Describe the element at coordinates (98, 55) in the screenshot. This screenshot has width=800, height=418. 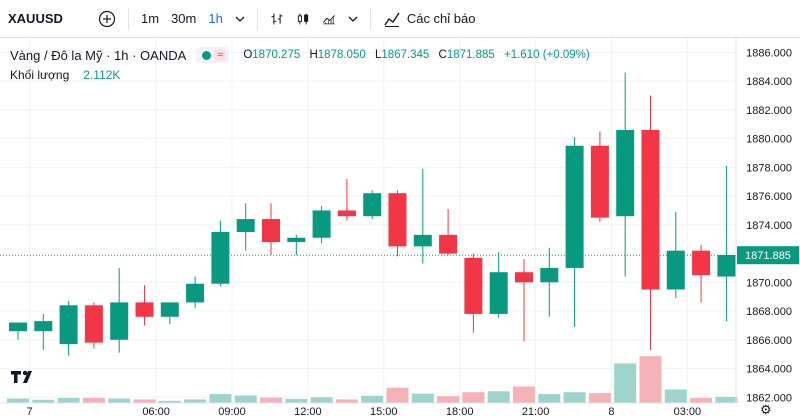
I see `legend-title: Vàng / Đô la Mỹ · 1h · OANDA` at that location.